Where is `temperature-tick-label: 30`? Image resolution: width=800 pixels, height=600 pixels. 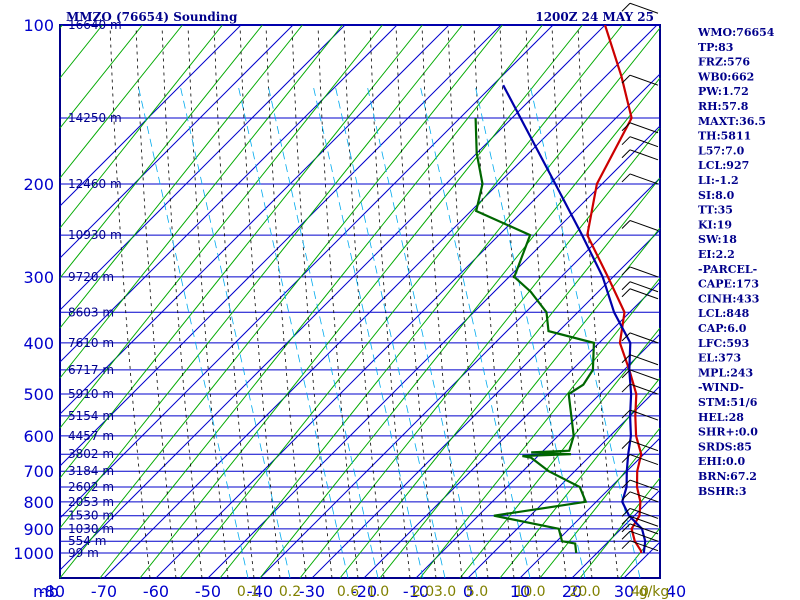 temperature-tick-label: 30 is located at coordinates (624, 591).